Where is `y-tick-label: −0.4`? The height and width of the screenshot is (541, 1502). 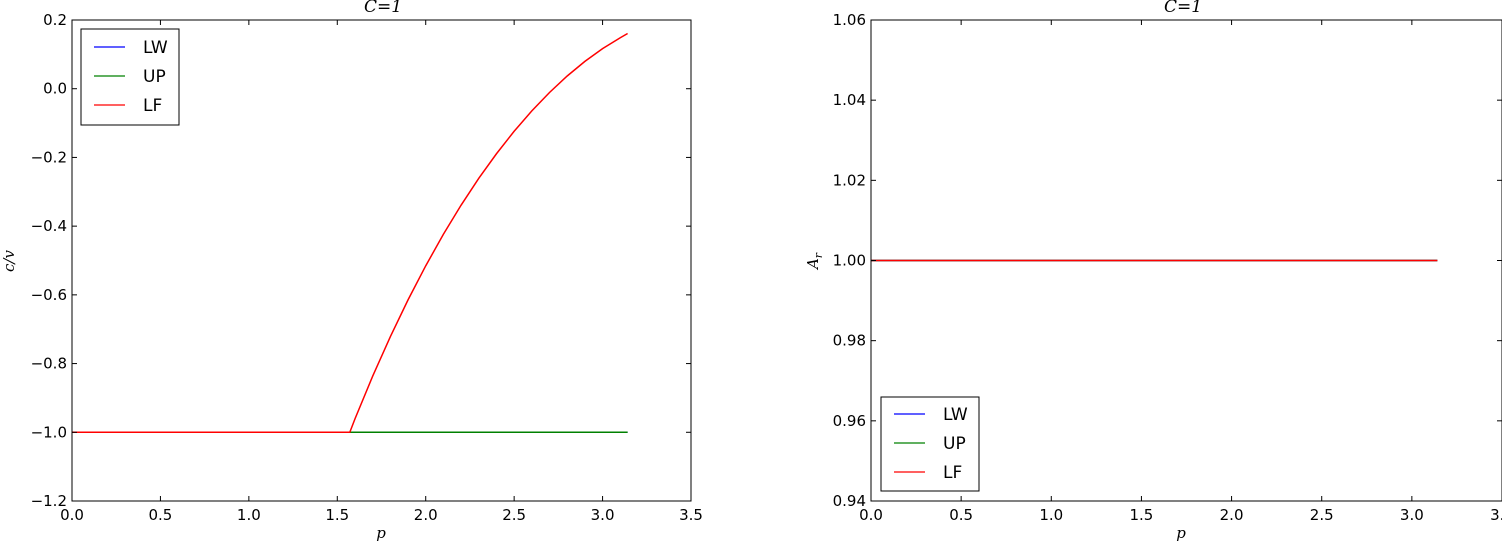
y-tick-label: −0.4 is located at coordinates (49, 226).